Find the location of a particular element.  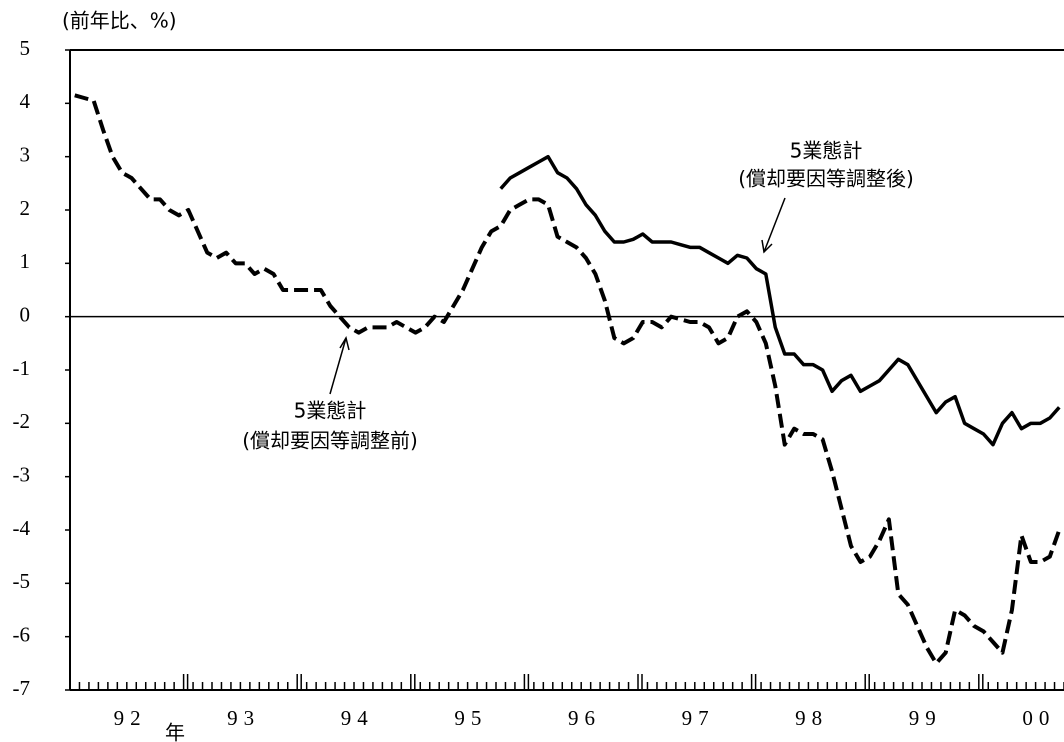

y-tick-label: -5 is located at coordinates (22, 581).